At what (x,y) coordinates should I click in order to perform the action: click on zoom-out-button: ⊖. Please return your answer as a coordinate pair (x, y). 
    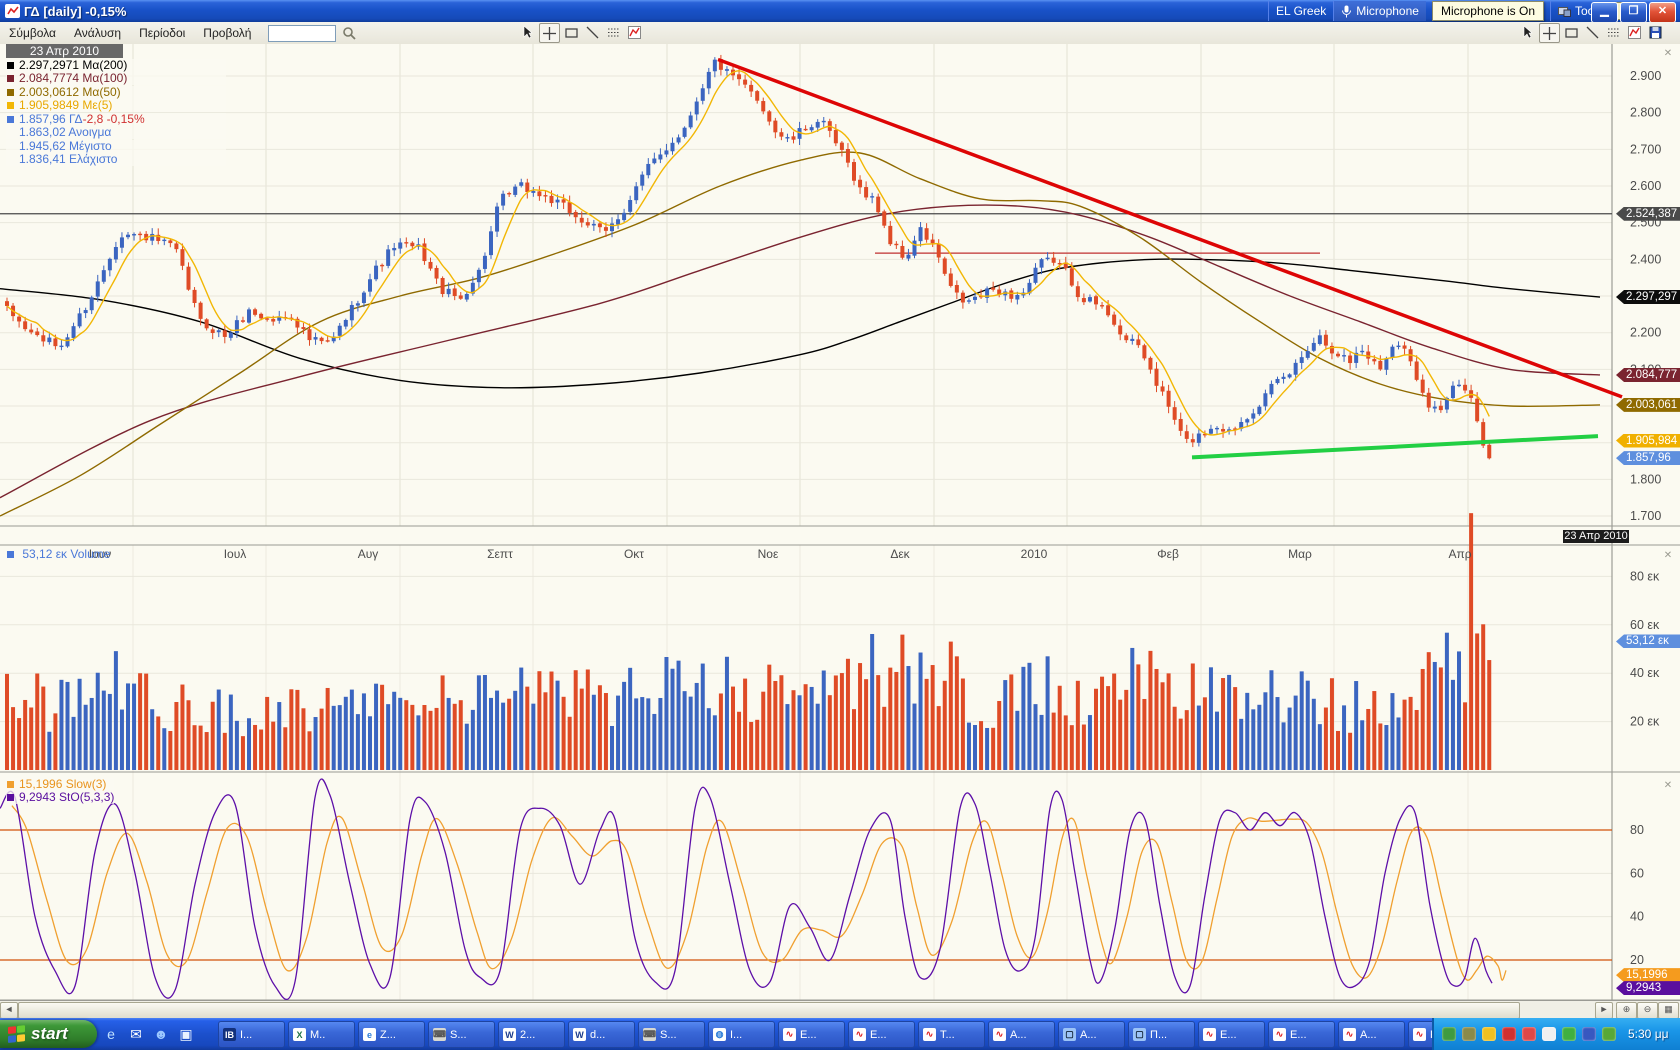
    Looking at the image, I should click on (1647, 1010).